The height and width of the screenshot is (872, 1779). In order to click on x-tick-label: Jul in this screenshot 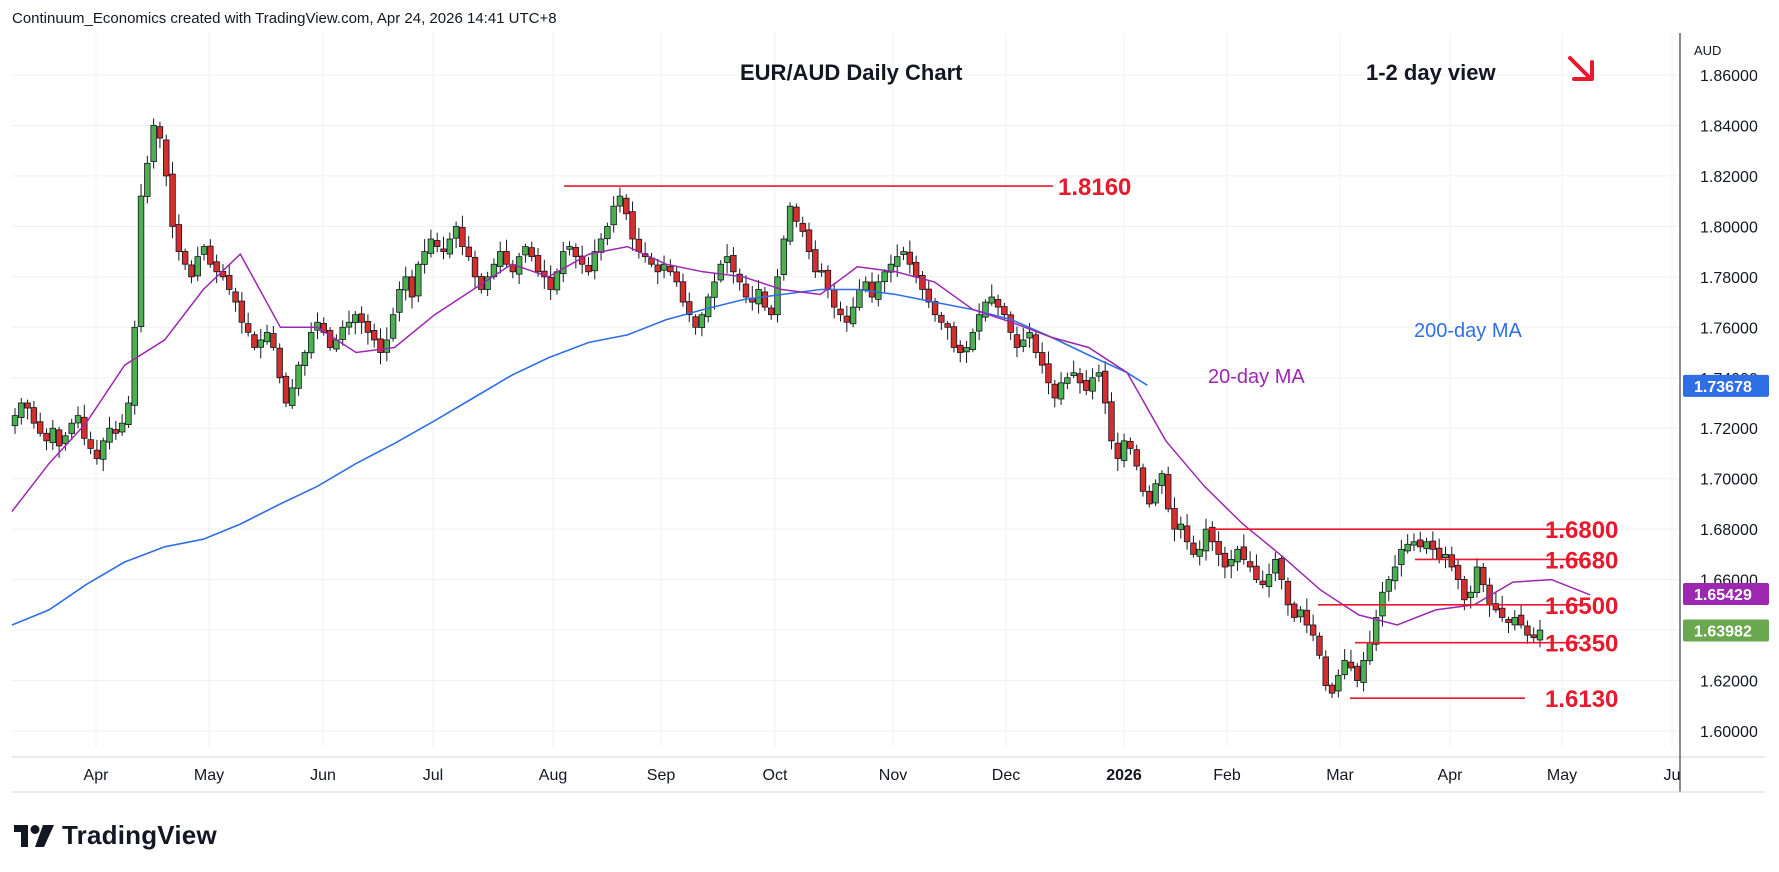, I will do `click(433, 775)`.